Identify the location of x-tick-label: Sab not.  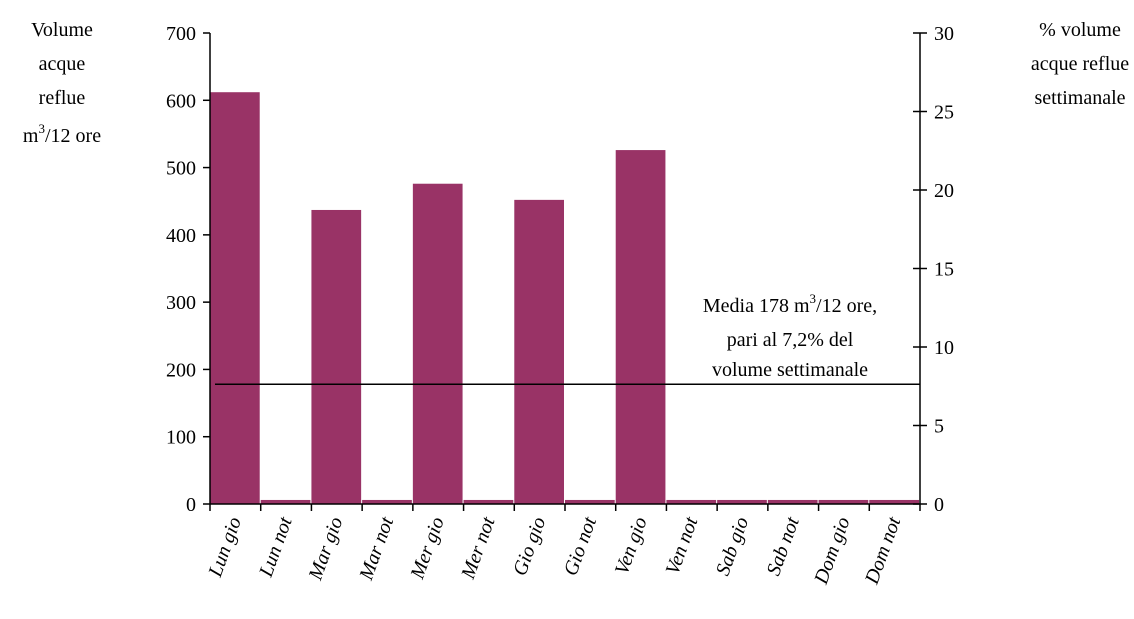
(784, 546).